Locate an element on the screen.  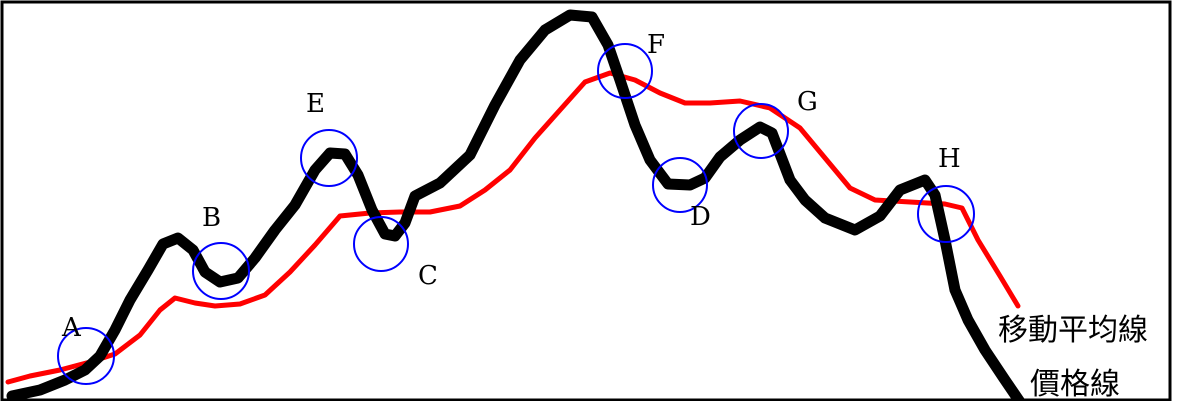
moving-average-label: 移動平均線 is located at coordinates (1073, 330).